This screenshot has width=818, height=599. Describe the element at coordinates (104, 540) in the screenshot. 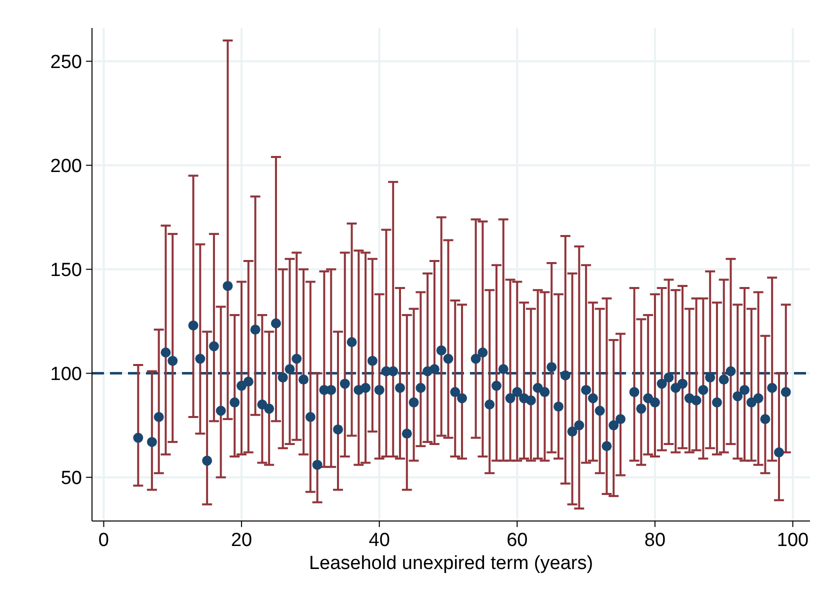

I see `x-tick-label: 0` at that location.